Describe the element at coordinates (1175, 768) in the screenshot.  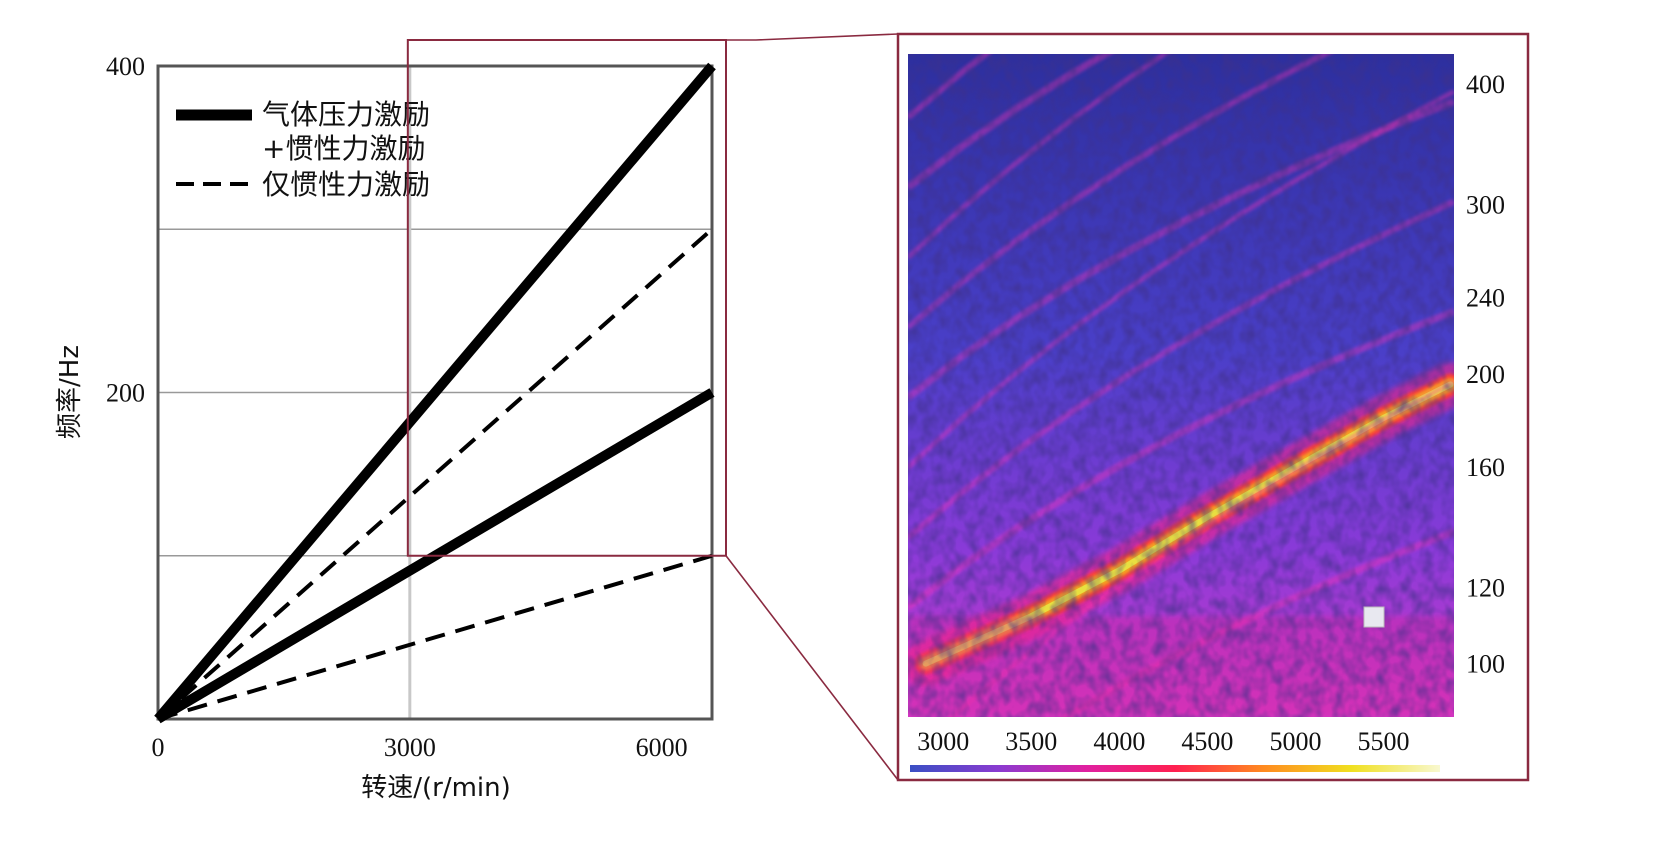
I see `colorbar` at that location.